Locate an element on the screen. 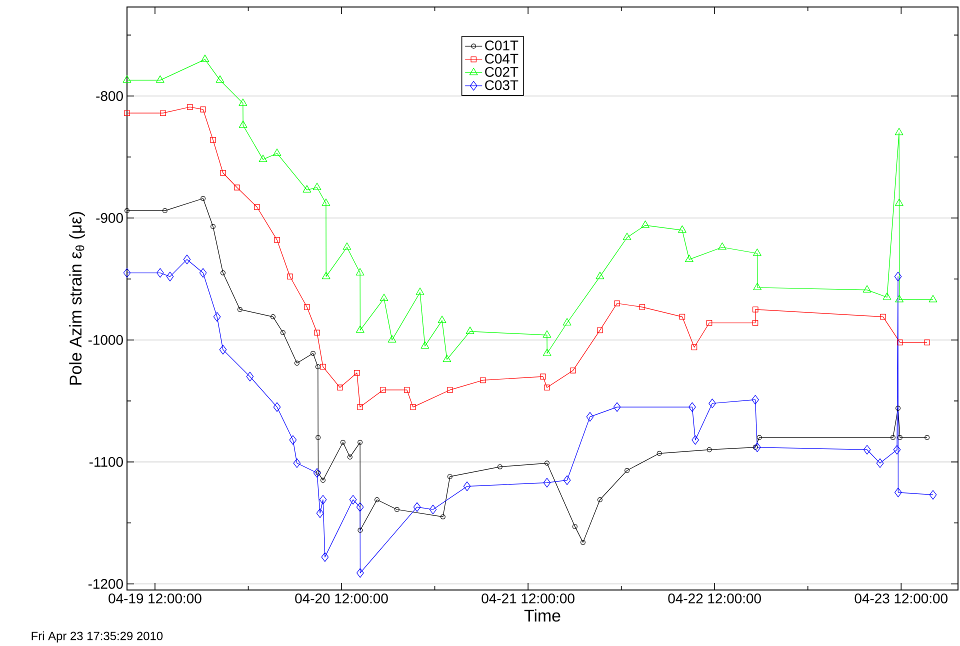 The height and width of the screenshot is (646, 960). x-tick-label: 04-19 12:00:00 is located at coordinates (155, 599).